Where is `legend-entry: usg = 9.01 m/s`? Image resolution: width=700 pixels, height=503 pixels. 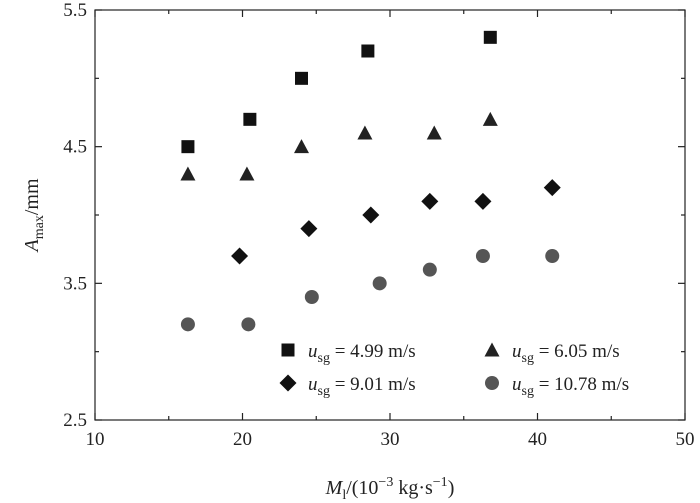 legend-entry: usg = 9.01 m/s is located at coordinates (362, 386).